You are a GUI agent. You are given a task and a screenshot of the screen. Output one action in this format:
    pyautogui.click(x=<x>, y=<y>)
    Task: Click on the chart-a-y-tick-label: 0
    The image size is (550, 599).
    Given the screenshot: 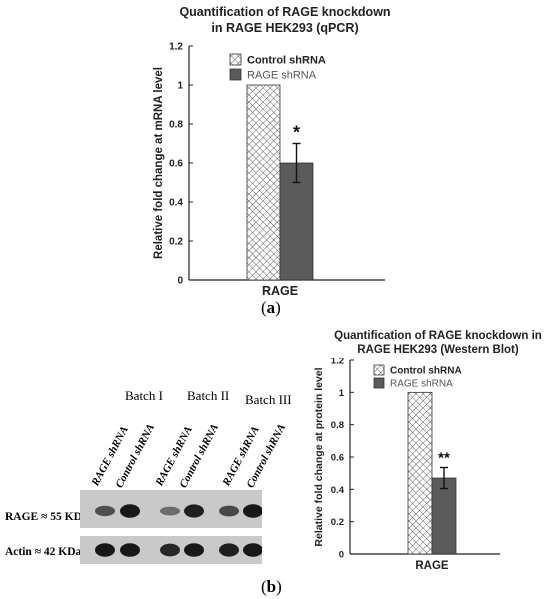 What is the action you would take?
    pyautogui.click(x=180, y=281)
    